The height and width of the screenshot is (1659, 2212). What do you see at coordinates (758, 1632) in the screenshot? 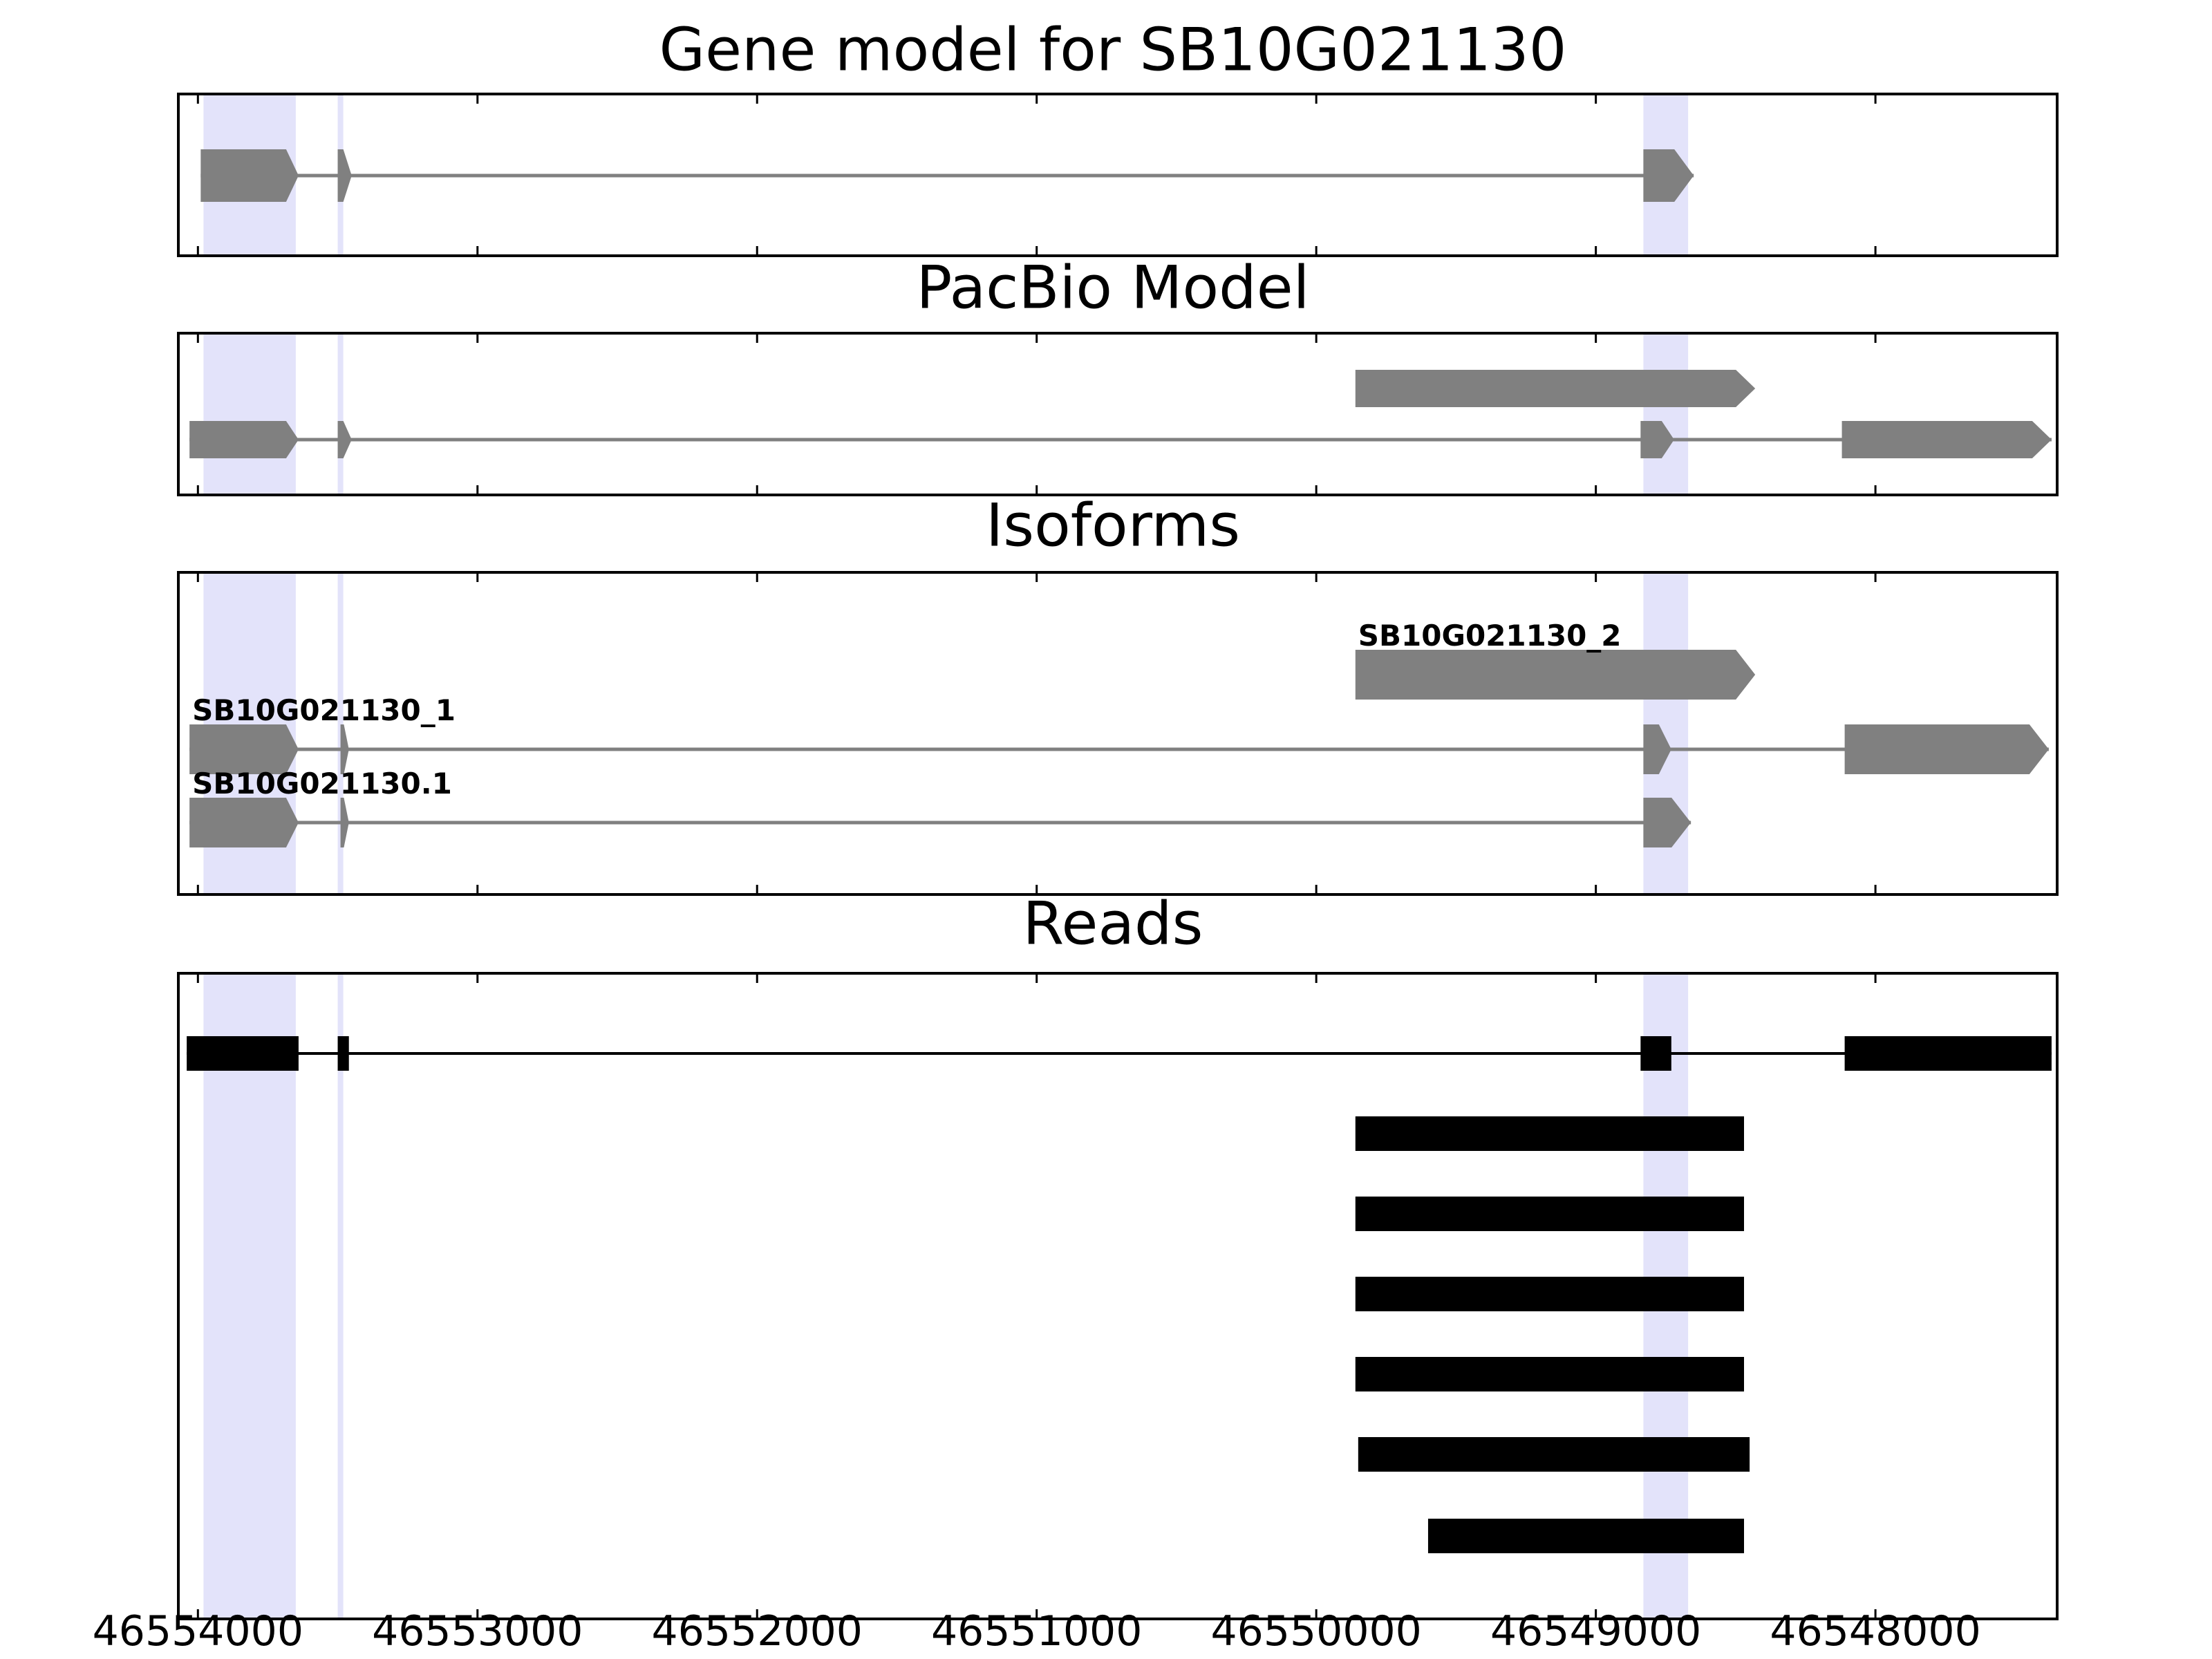
I see `x-tick-label: 46552000` at bounding box center [758, 1632].